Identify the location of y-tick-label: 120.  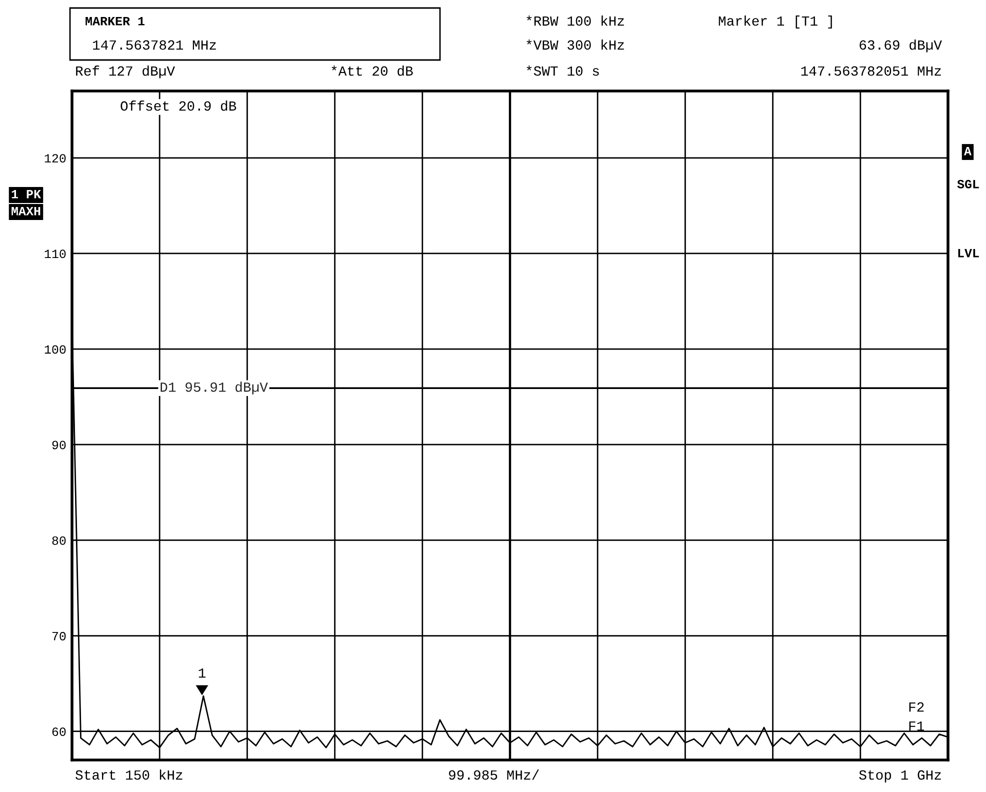
(55, 158).